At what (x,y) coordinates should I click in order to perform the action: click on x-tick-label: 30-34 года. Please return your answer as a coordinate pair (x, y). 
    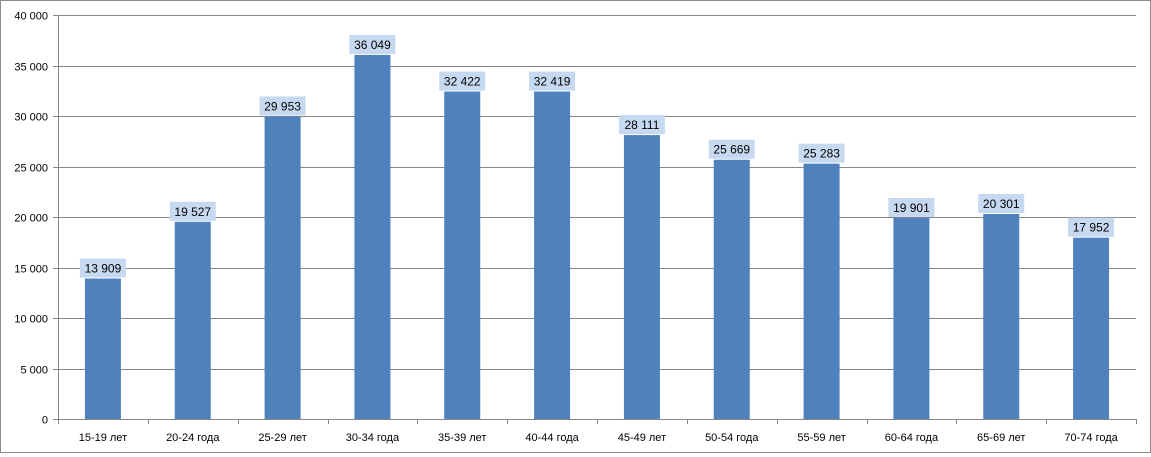
    Looking at the image, I should click on (373, 438).